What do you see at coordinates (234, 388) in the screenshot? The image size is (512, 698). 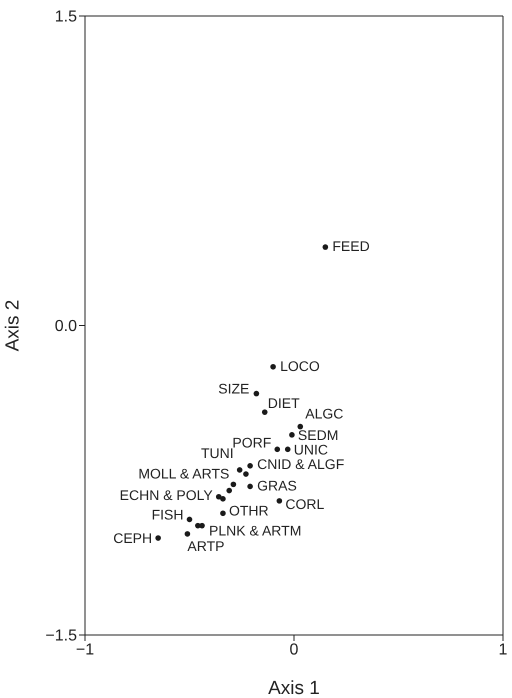 I see `annotation: SIZE` at bounding box center [234, 388].